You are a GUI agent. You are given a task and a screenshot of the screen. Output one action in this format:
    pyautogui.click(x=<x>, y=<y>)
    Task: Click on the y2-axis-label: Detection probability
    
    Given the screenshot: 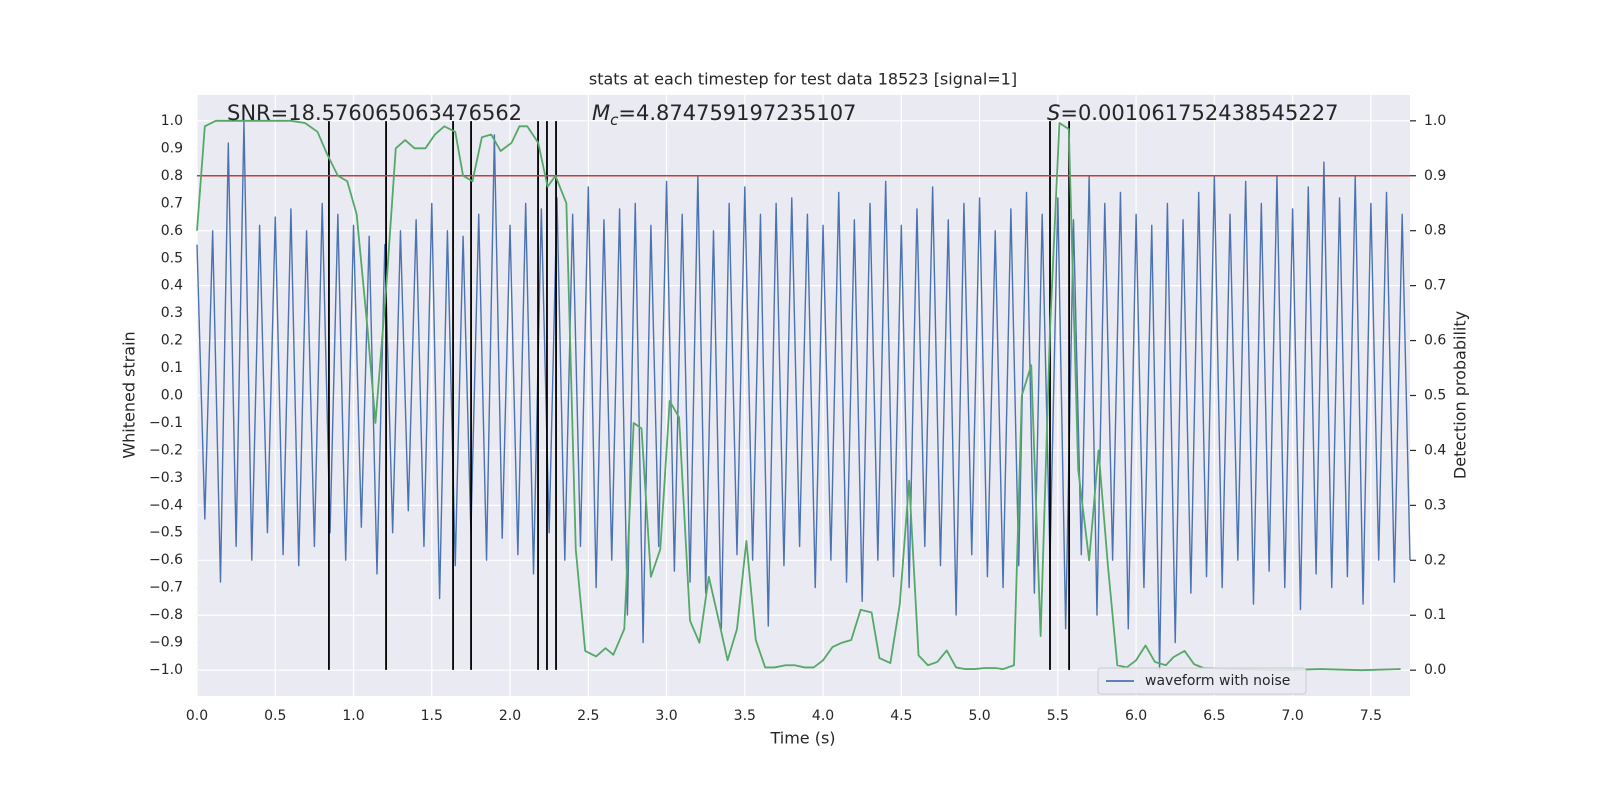 What is the action you would take?
    pyautogui.click(x=1460, y=395)
    